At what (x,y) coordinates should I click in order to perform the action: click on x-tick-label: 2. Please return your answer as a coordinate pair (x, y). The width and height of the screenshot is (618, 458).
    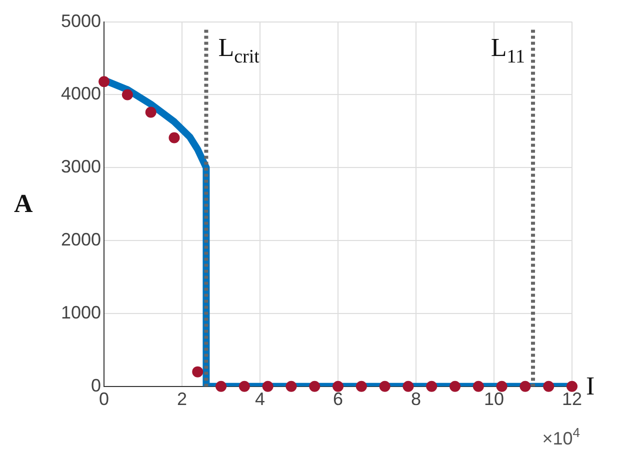
    Looking at the image, I should click on (182, 399).